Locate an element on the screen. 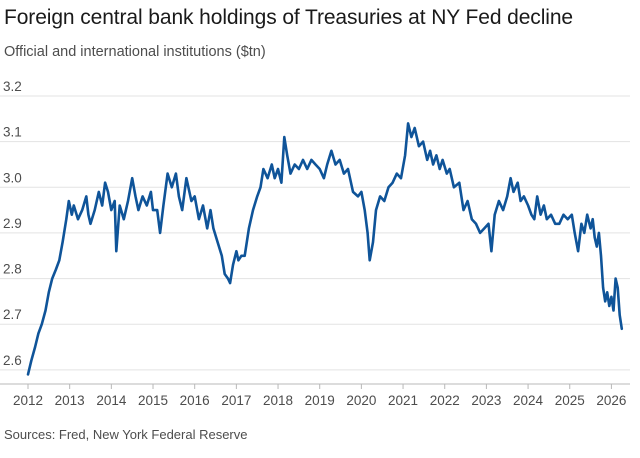  x-tick-label: 2012 is located at coordinates (28, 400).